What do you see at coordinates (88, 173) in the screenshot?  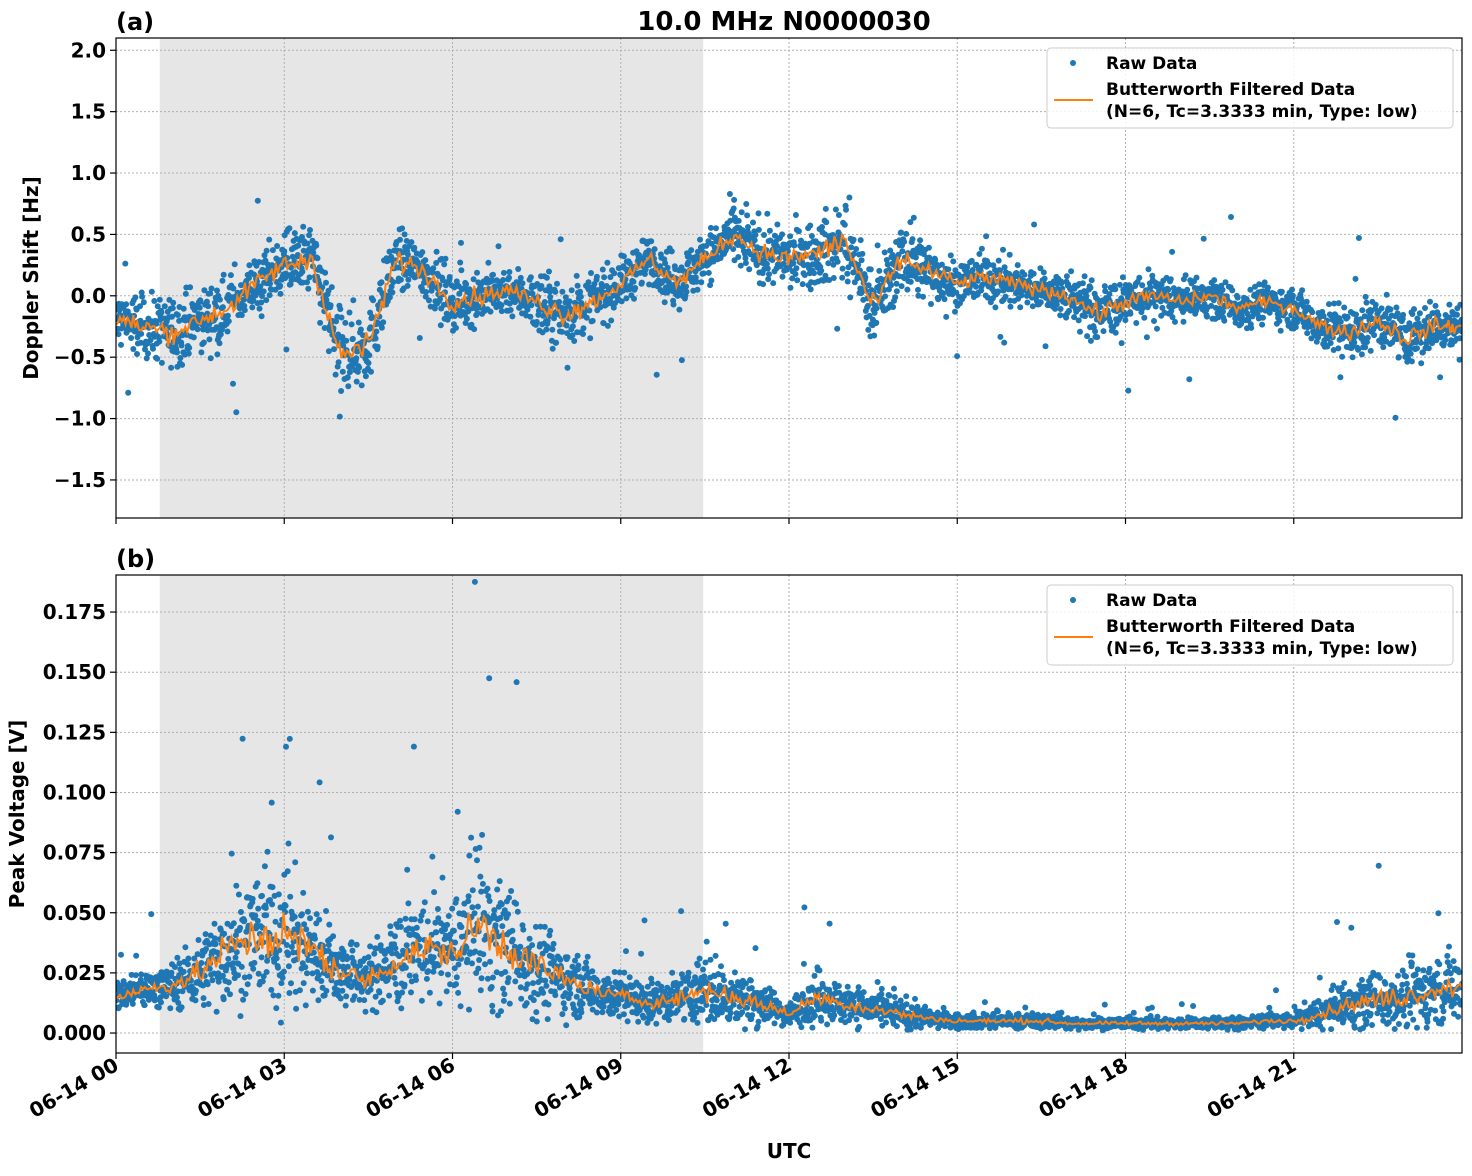 I see `y-tick-label: 1.0` at bounding box center [88, 173].